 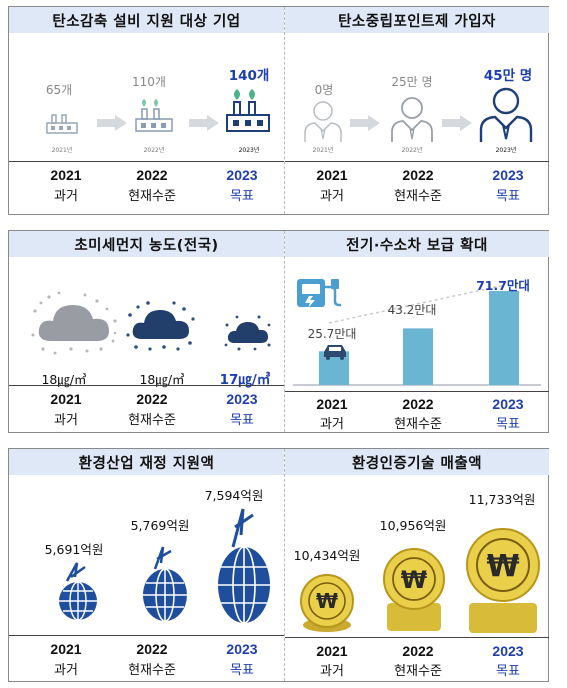 I want to click on ev-bars, so click(x=419, y=338).